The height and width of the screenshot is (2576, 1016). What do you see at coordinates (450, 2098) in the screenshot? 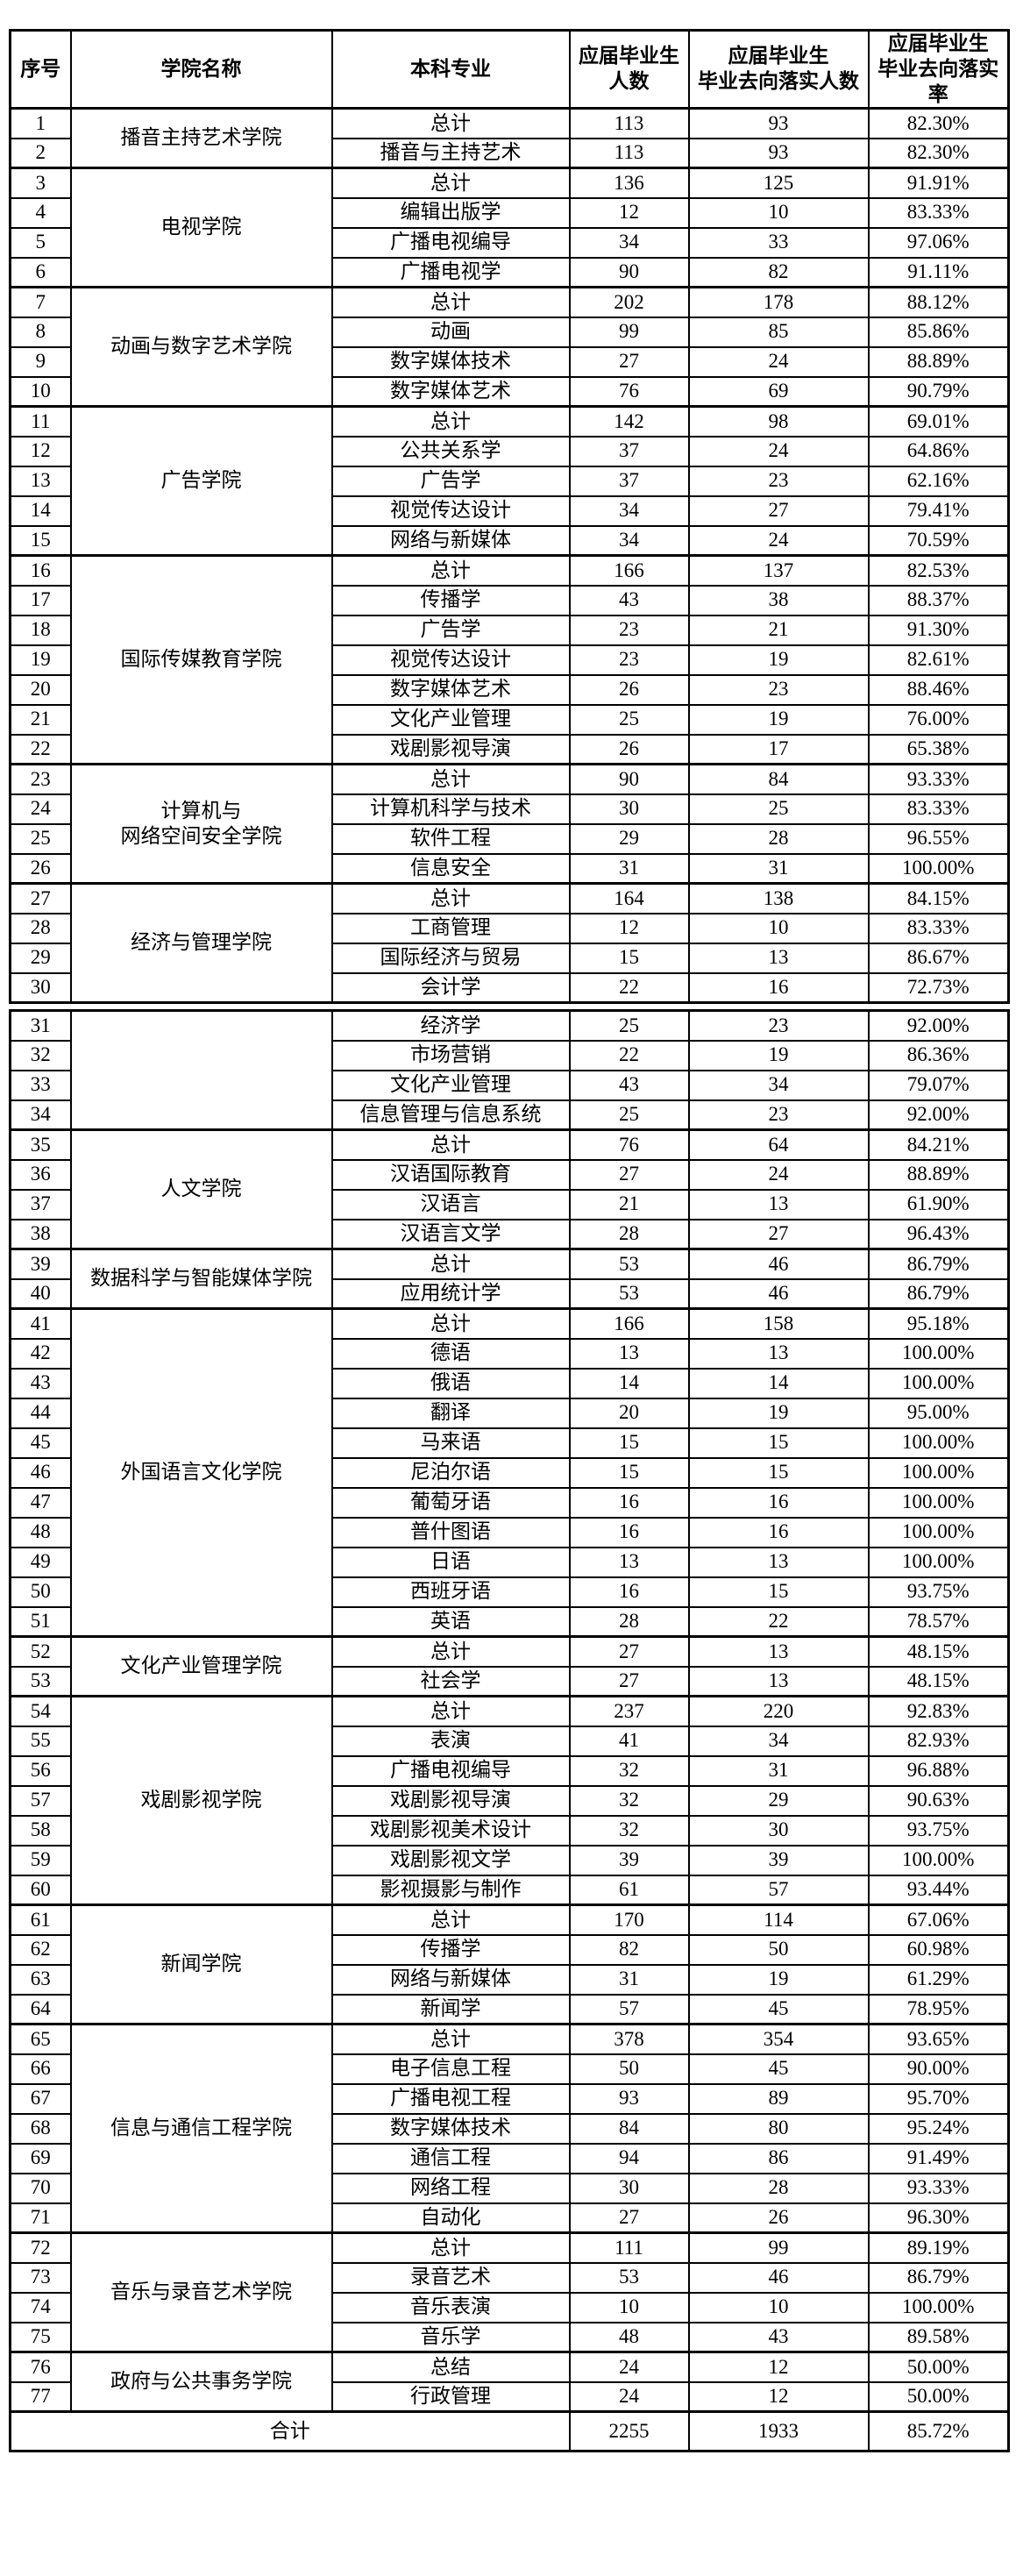
I see `major-name-cell: 广播电视工程` at bounding box center [450, 2098].